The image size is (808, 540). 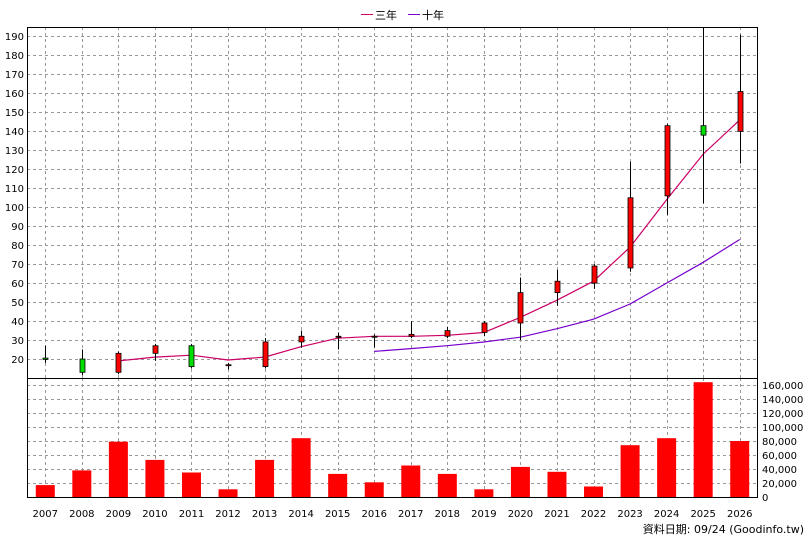 What do you see at coordinates (118, 514) in the screenshot?
I see `year-tick-label: 2009` at bounding box center [118, 514].